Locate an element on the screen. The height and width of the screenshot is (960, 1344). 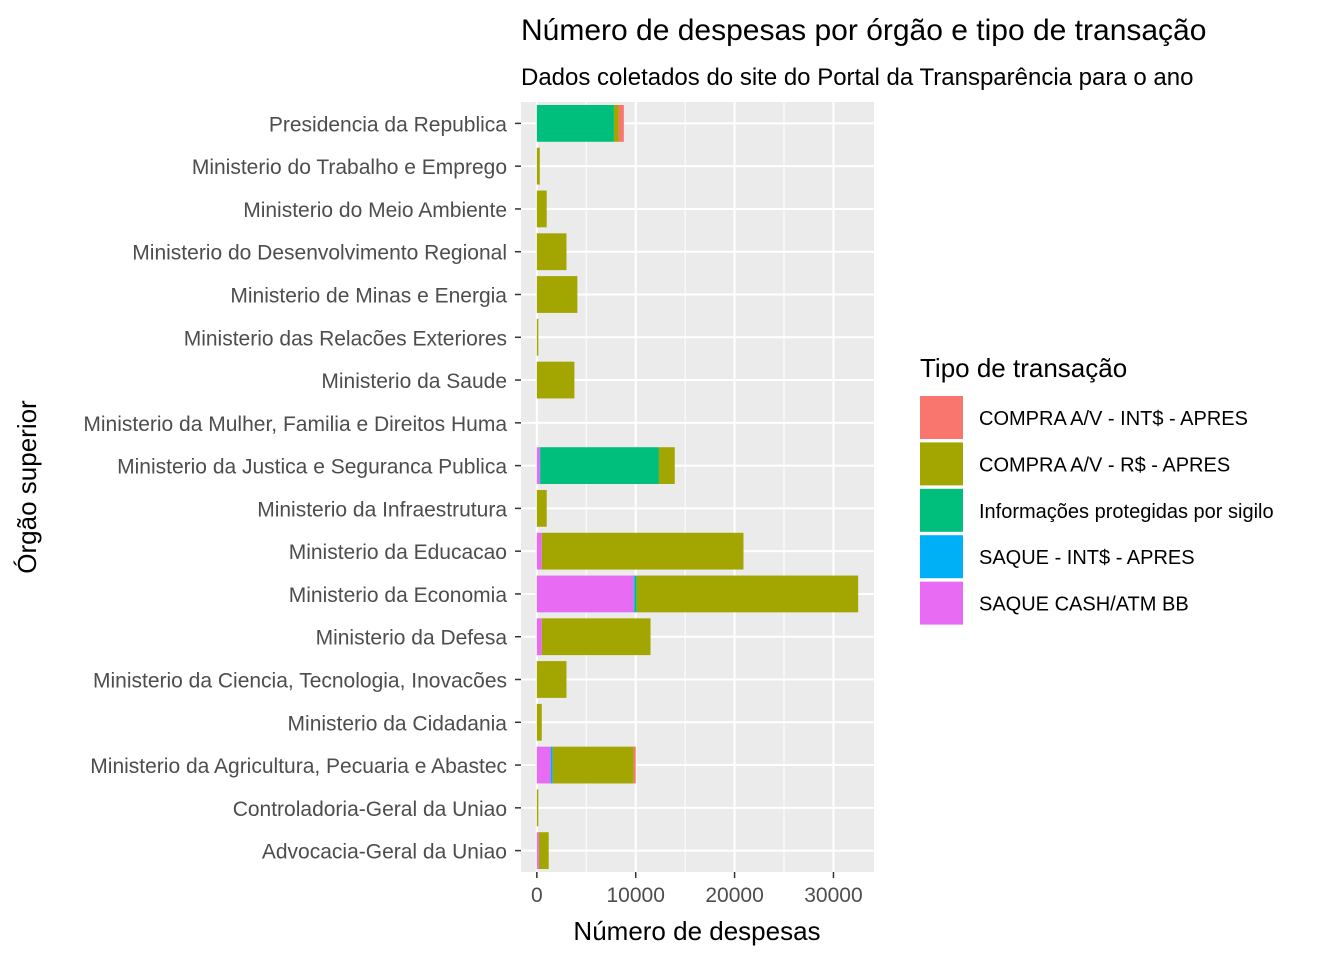
y-tick-label: Controladoria-Geral da Uniao is located at coordinates (370, 809).